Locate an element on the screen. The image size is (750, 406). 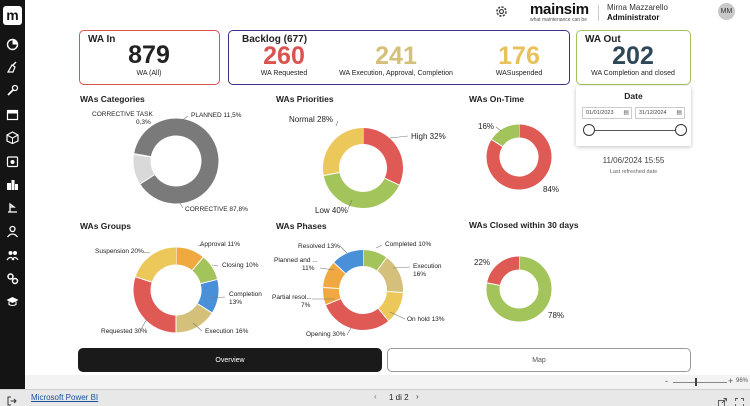
kpi-wa-out-label: WA Completion and closed is located at coordinates (633, 73).